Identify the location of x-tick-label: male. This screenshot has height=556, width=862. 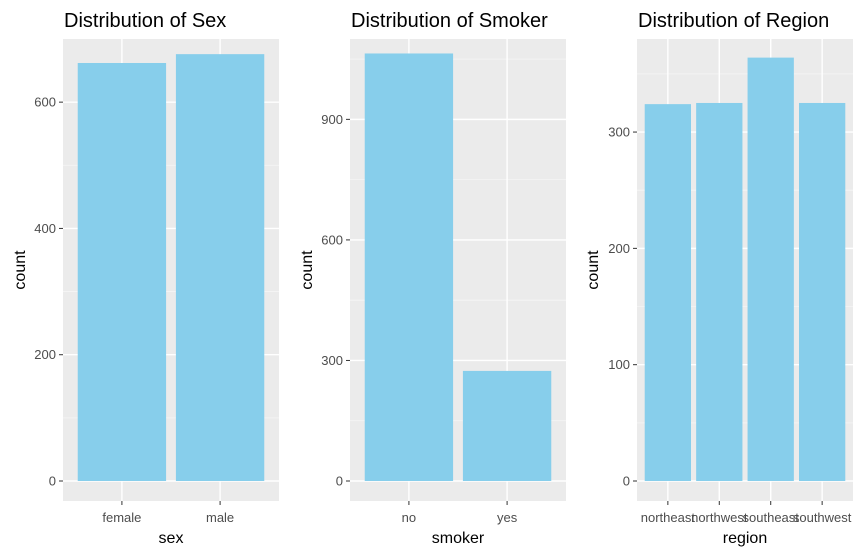
(220, 517).